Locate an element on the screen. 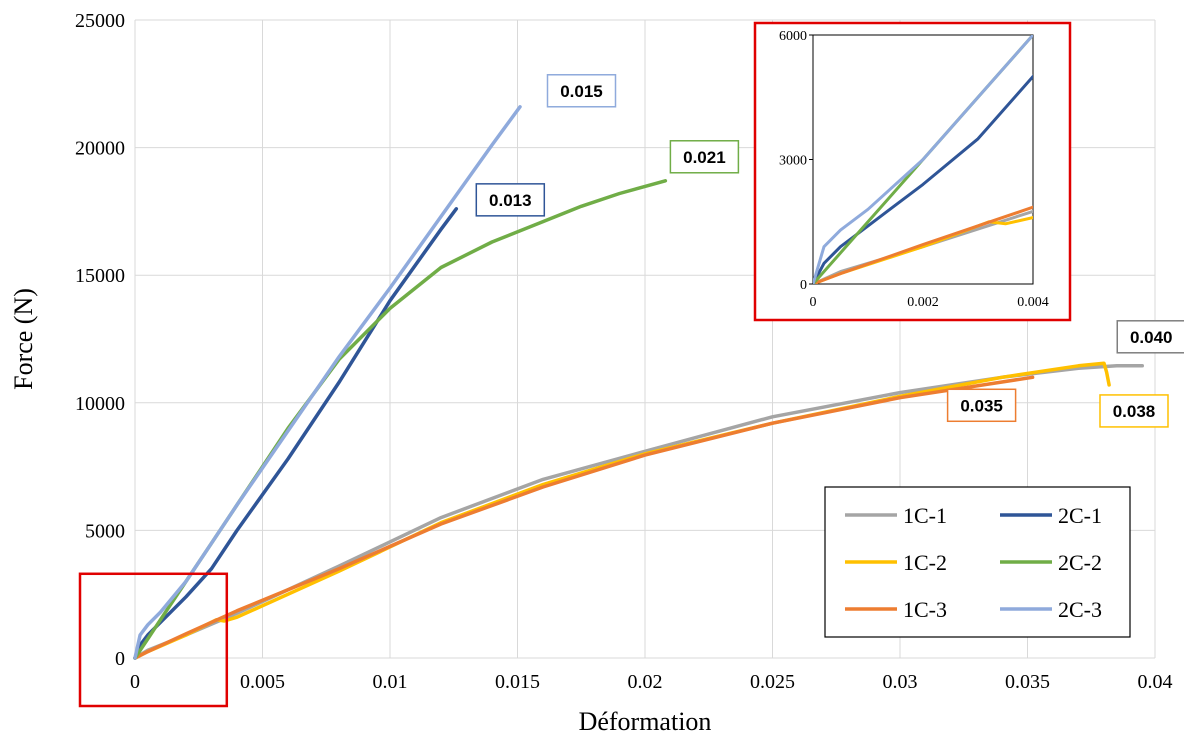  annotation-label: 0.038 is located at coordinates (1134, 411).